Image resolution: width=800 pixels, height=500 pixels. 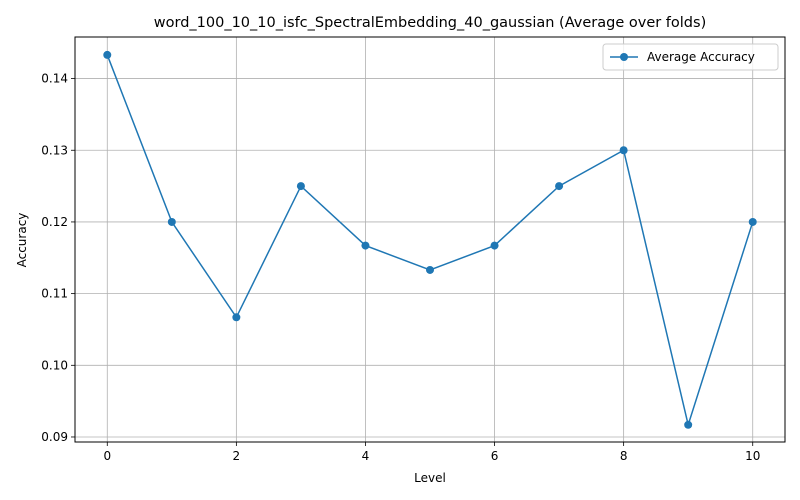 What do you see at coordinates (431, 452) in the screenshot?
I see `x-axis: 0 2 4 6 8 10` at bounding box center [431, 452].